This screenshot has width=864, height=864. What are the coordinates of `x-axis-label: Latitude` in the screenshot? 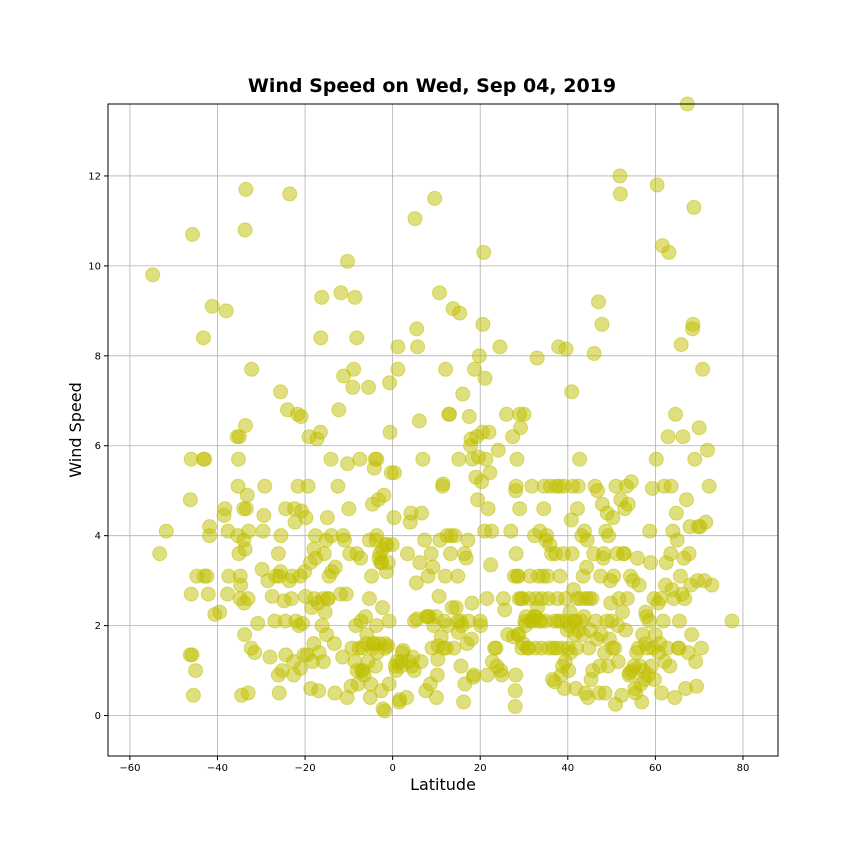 It's located at (443, 784).